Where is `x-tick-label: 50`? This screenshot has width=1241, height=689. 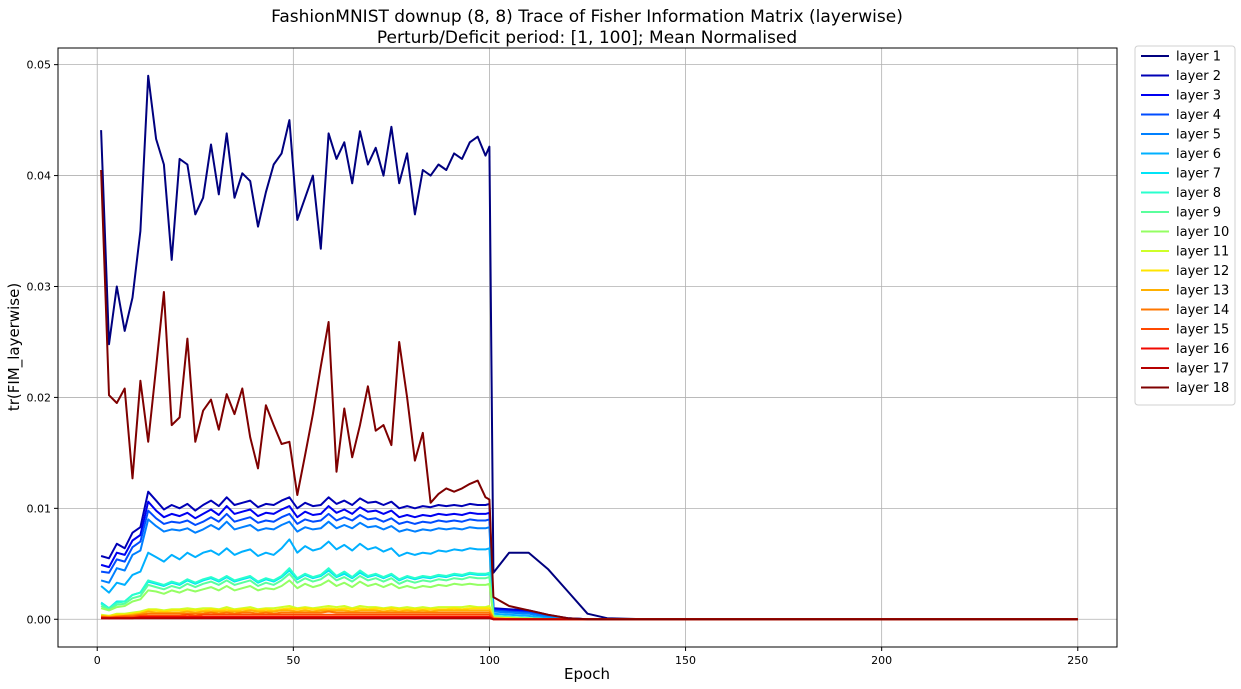
x-tick-label: 50 is located at coordinates (293, 660).